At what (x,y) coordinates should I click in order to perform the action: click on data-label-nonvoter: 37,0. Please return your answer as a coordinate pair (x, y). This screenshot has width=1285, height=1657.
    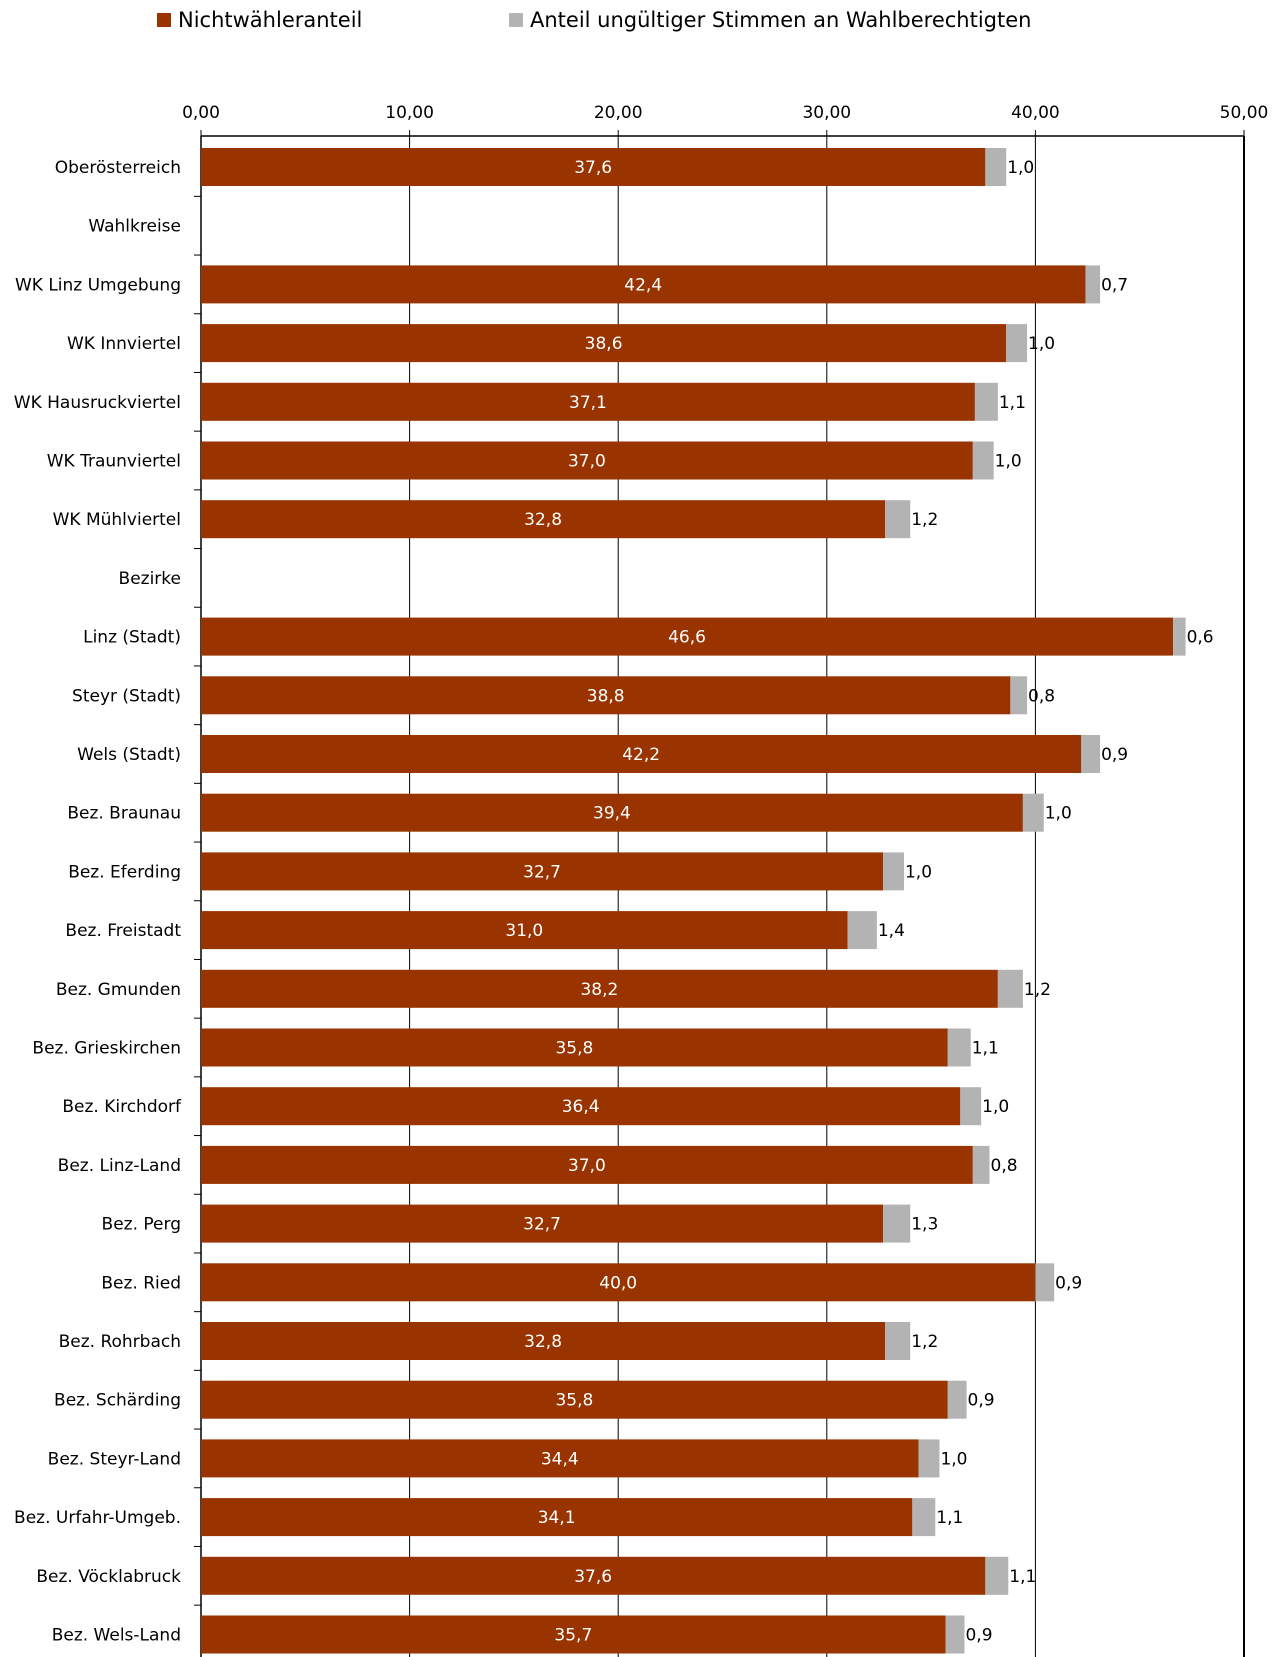
    Looking at the image, I should click on (587, 462).